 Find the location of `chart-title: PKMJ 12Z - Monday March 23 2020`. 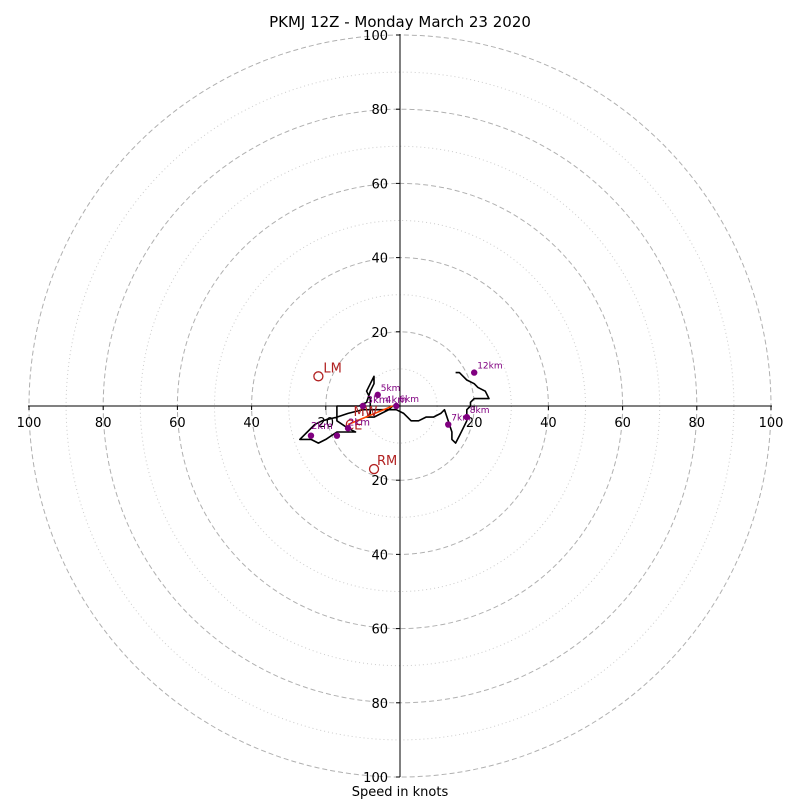

chart-title: PKMJ 12Z - Monday March 23 2020 is located at coordinates (400, 22).